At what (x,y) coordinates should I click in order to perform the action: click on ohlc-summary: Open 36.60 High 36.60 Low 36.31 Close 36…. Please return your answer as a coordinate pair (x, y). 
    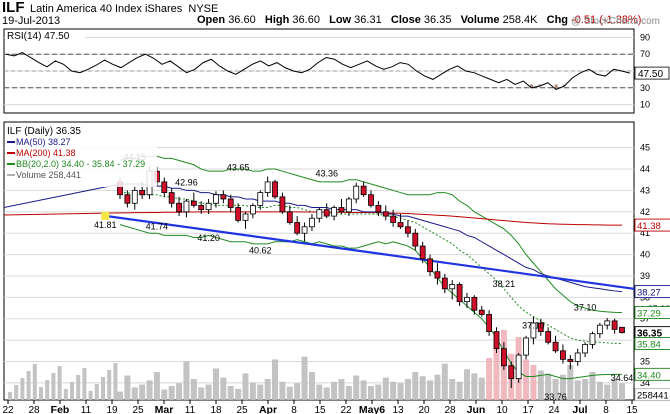
    Looking at the image, I should click on (419, 20).